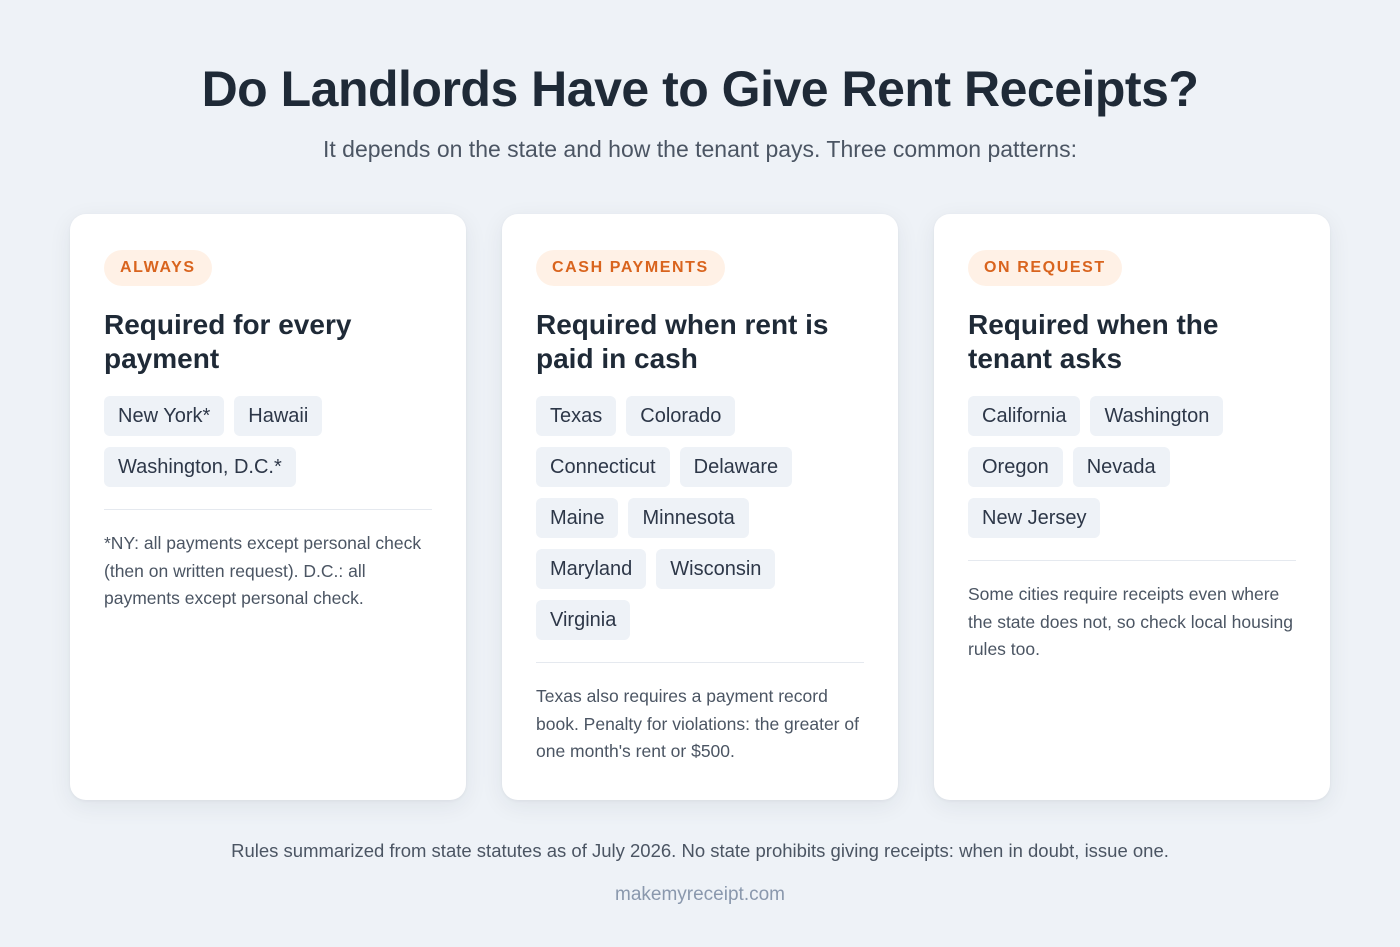 Image resolution: width=1400 pixels, height=947 pixels. I want to click on card-heading: Required for every payment, so click(228, 341).